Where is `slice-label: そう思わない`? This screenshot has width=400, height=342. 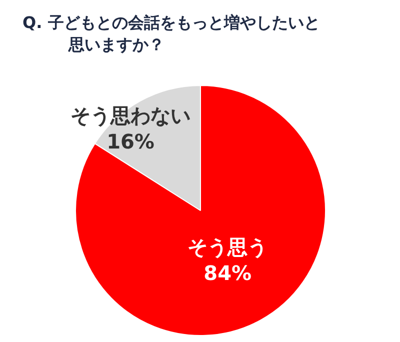 slice-label: そう思わない is located at coordinates (130, 115).